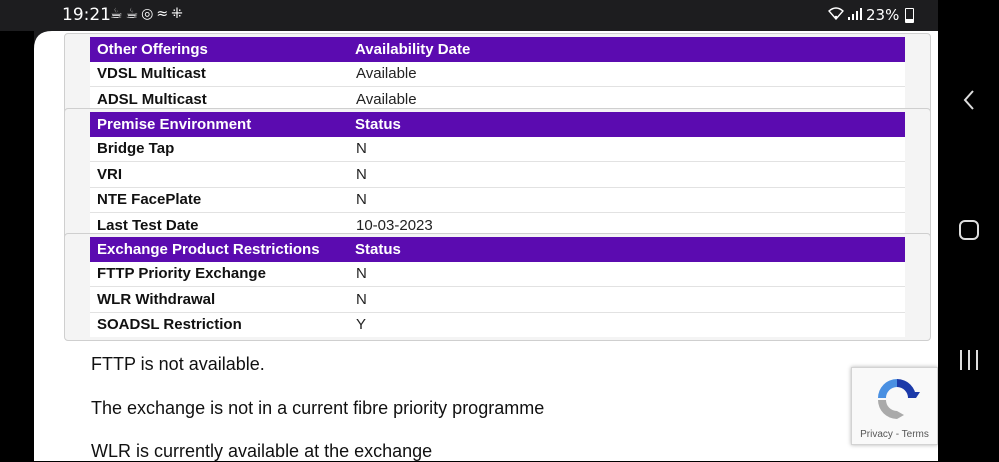 The image size is (999, 462). What do you see at coordinates (910, 15) in the screenshot?
I see `battery-icon` at bounding box center [910, 15].